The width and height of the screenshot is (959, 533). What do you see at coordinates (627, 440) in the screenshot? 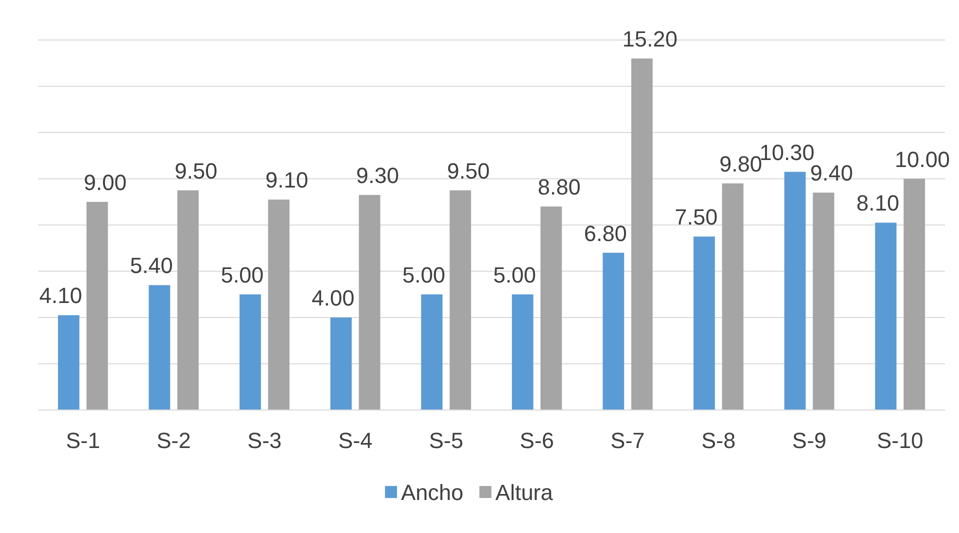
I see `x-tick-label: S-7` at bounding box center [627, 440].